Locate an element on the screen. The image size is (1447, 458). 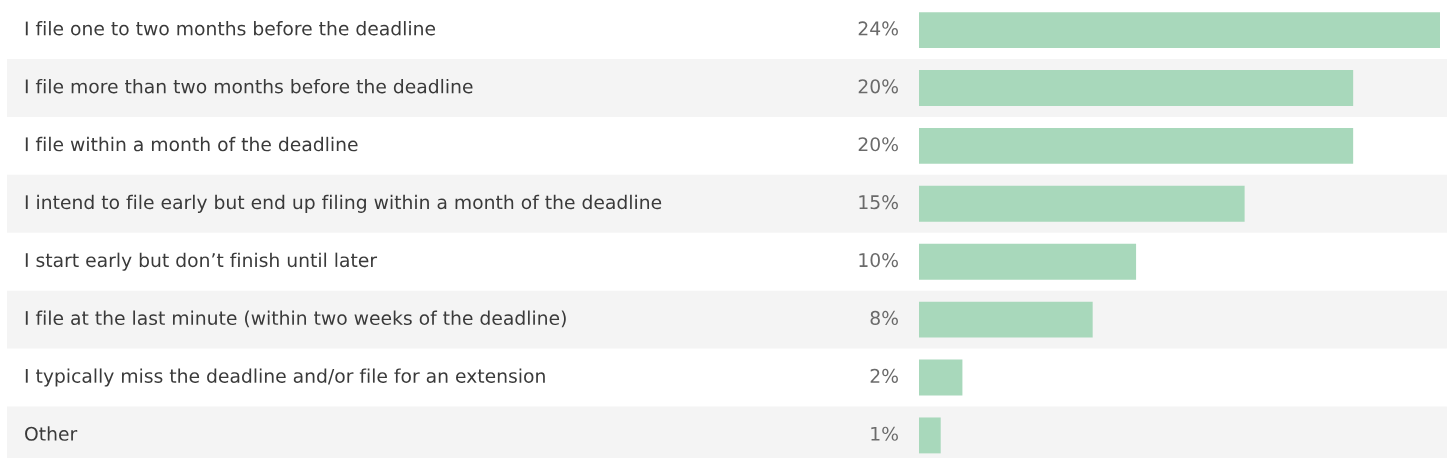
y-tick-label: I intend to file early but end up filing within a month of the deadline is located at coordinates (343, 203).